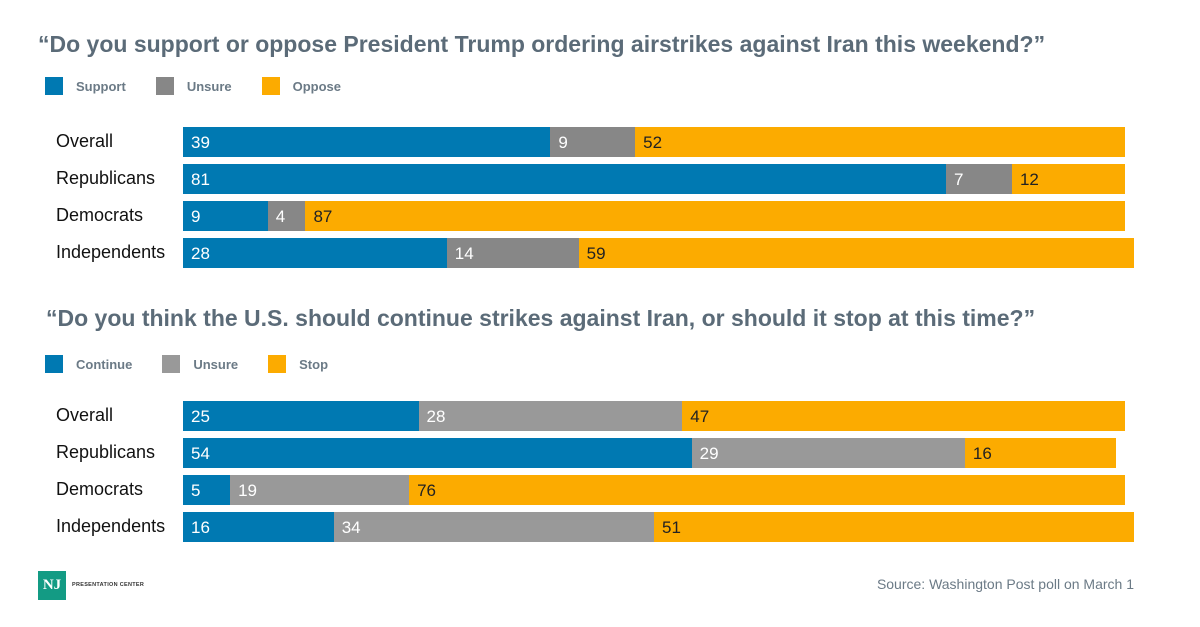 This screenshot has height=627, width=1200. Describe the element at coordinates (828, 453) in the screenshot. I see `bar-segment-unsure: 29` at that location.